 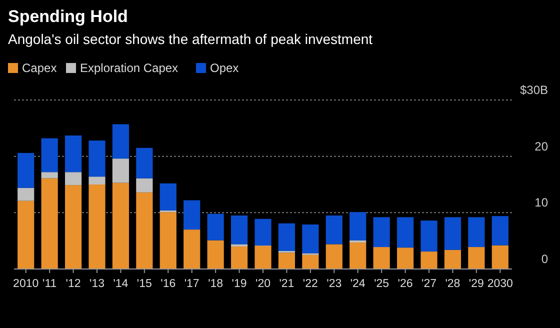 What do you see at coordinates (97, 284) in the screenshot?
I see `x-tick-label: '13` at bounding box center [97, 284].